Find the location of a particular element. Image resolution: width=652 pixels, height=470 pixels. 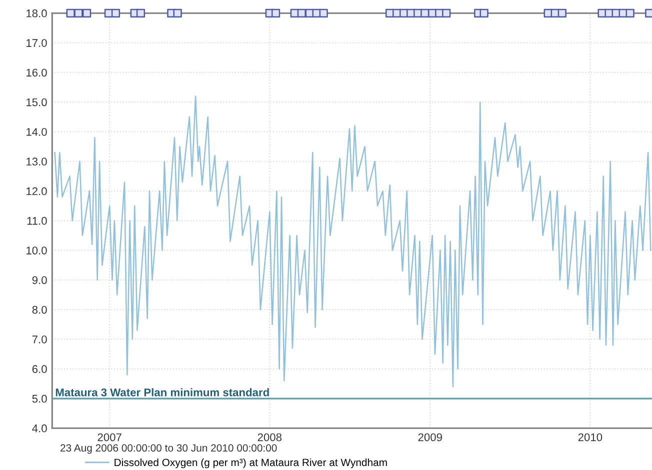

y-tick-label: 9.0 is located at coordinates (39, 280).